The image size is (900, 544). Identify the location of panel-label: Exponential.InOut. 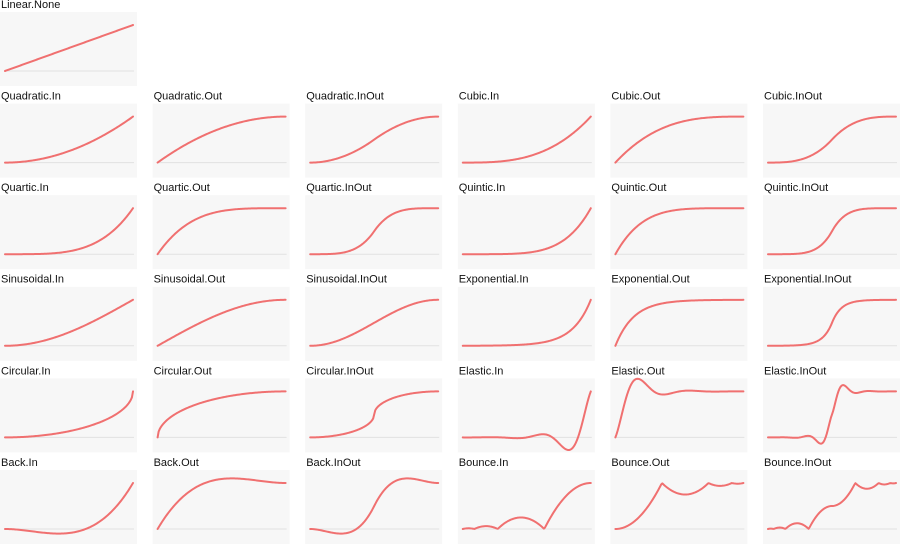
(807, 280).